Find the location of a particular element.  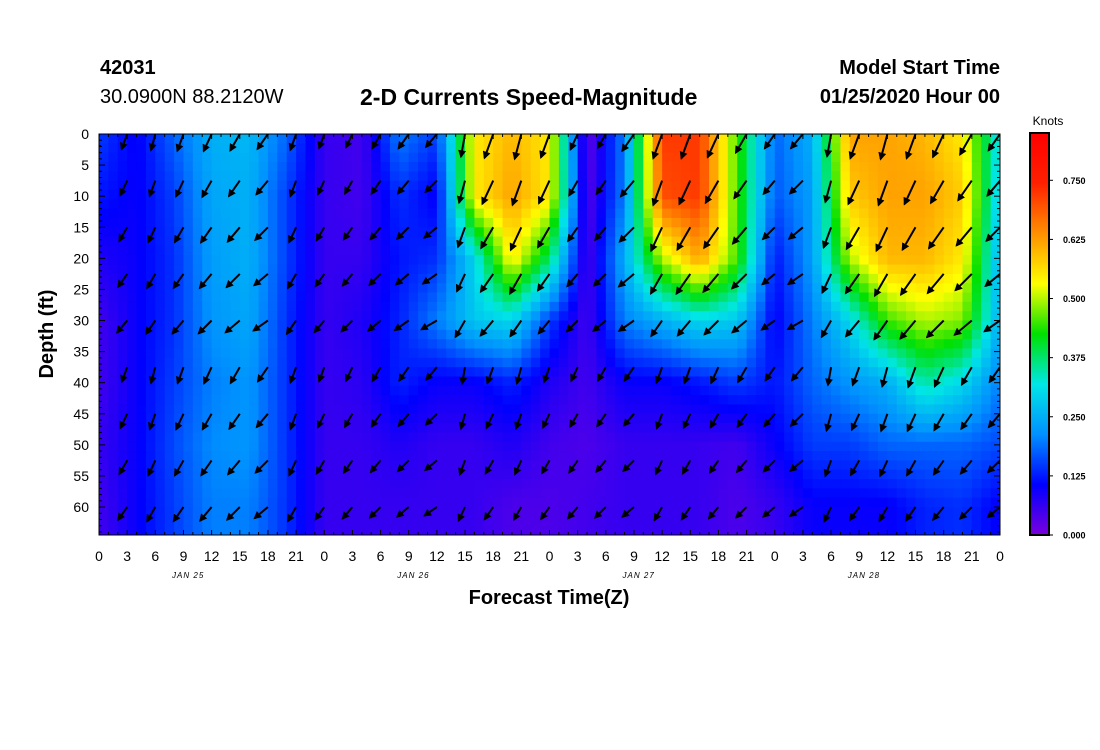

x-date-label: JAN 25 is located at coordinates (187, 575).